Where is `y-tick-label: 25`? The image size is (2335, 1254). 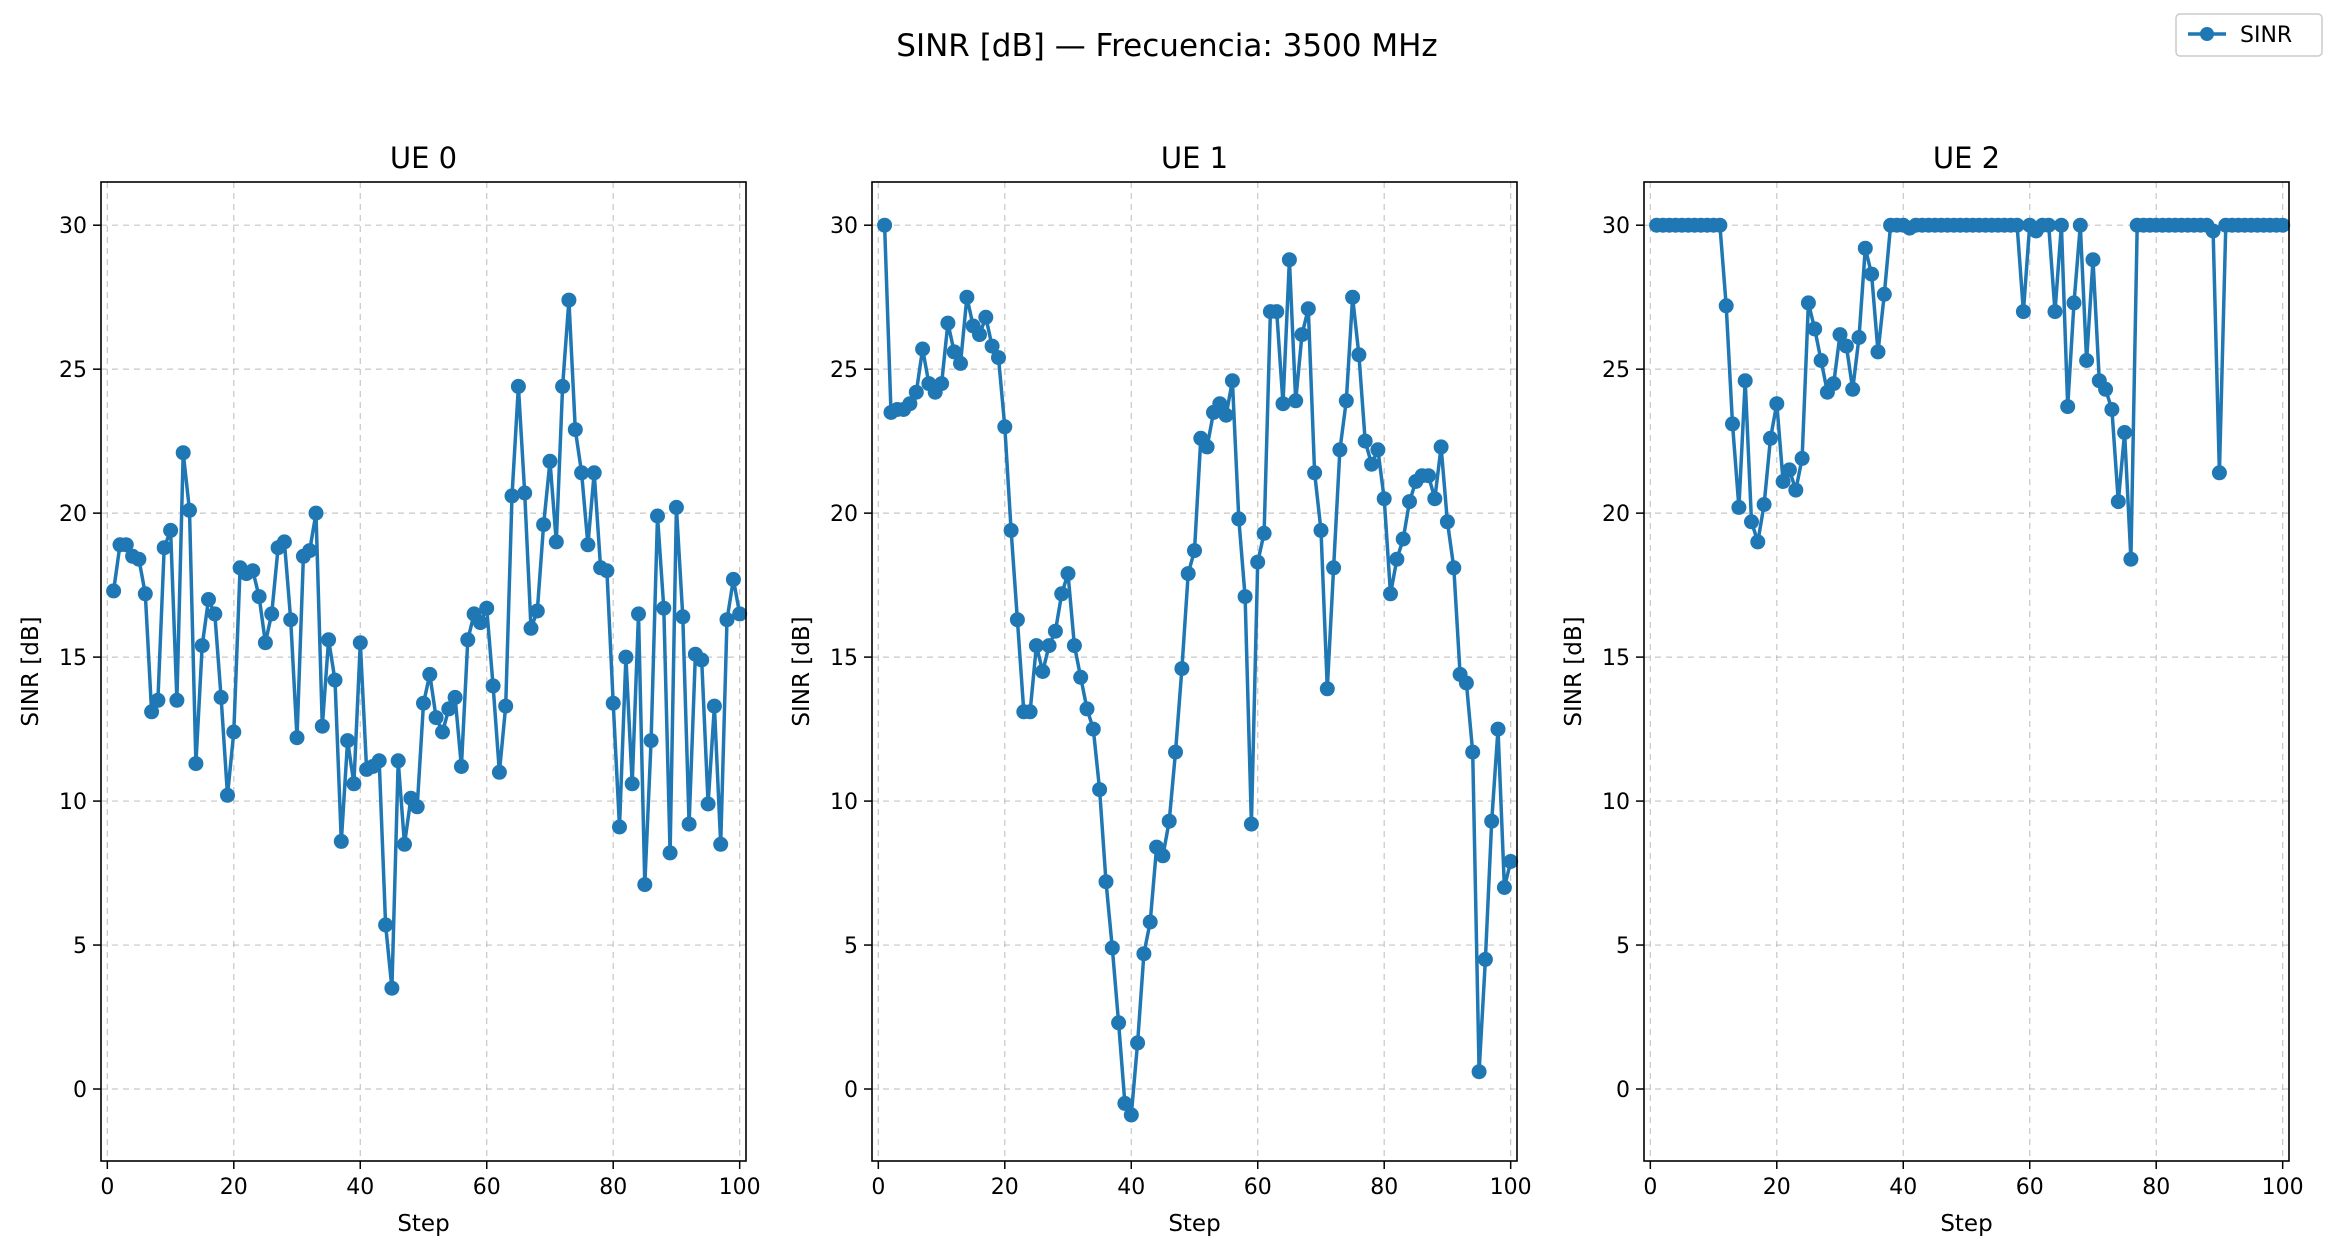 y-tick-label: 25 is located at coordinates (844, 370).